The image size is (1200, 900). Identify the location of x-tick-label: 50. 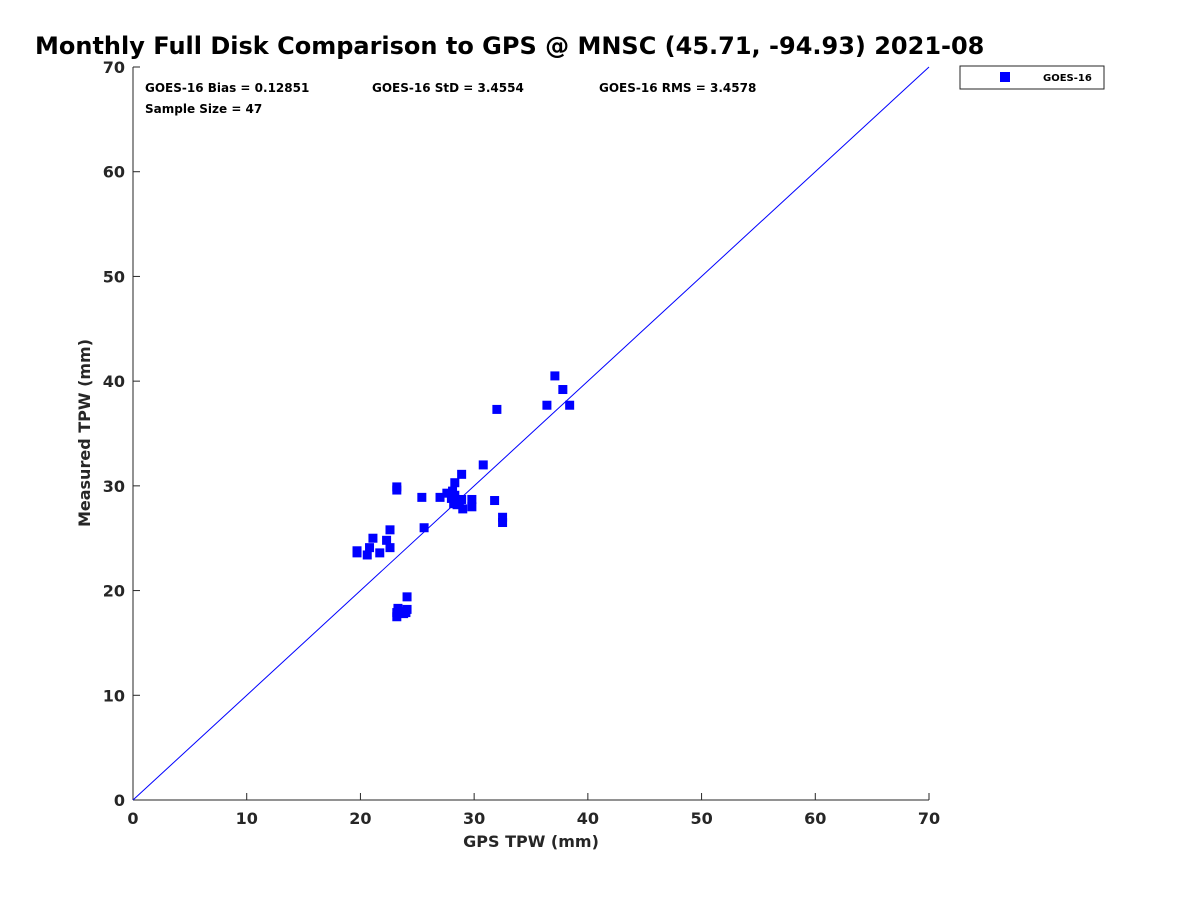
(701, 818).